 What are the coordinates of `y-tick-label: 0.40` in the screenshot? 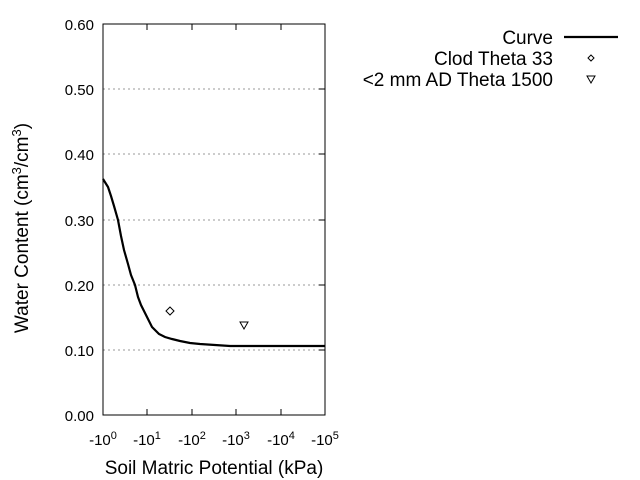 It's located at (79, 155).